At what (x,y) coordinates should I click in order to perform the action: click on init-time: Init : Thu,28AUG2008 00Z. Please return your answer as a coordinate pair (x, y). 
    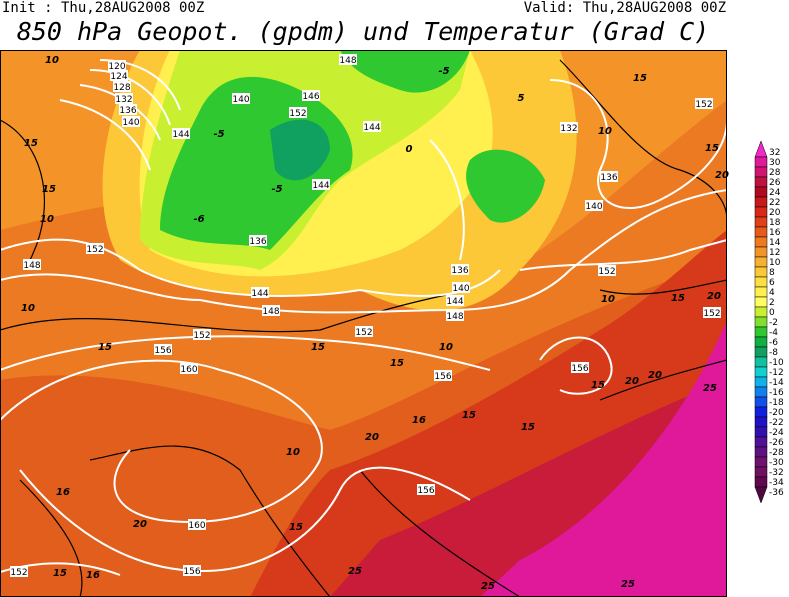
    Looking at the image, I should click on (103, 8).